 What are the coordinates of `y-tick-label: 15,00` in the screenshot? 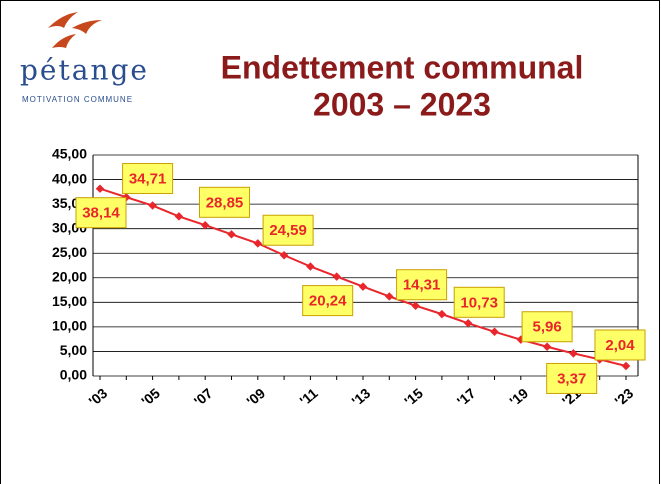 It's located at (69, 301).